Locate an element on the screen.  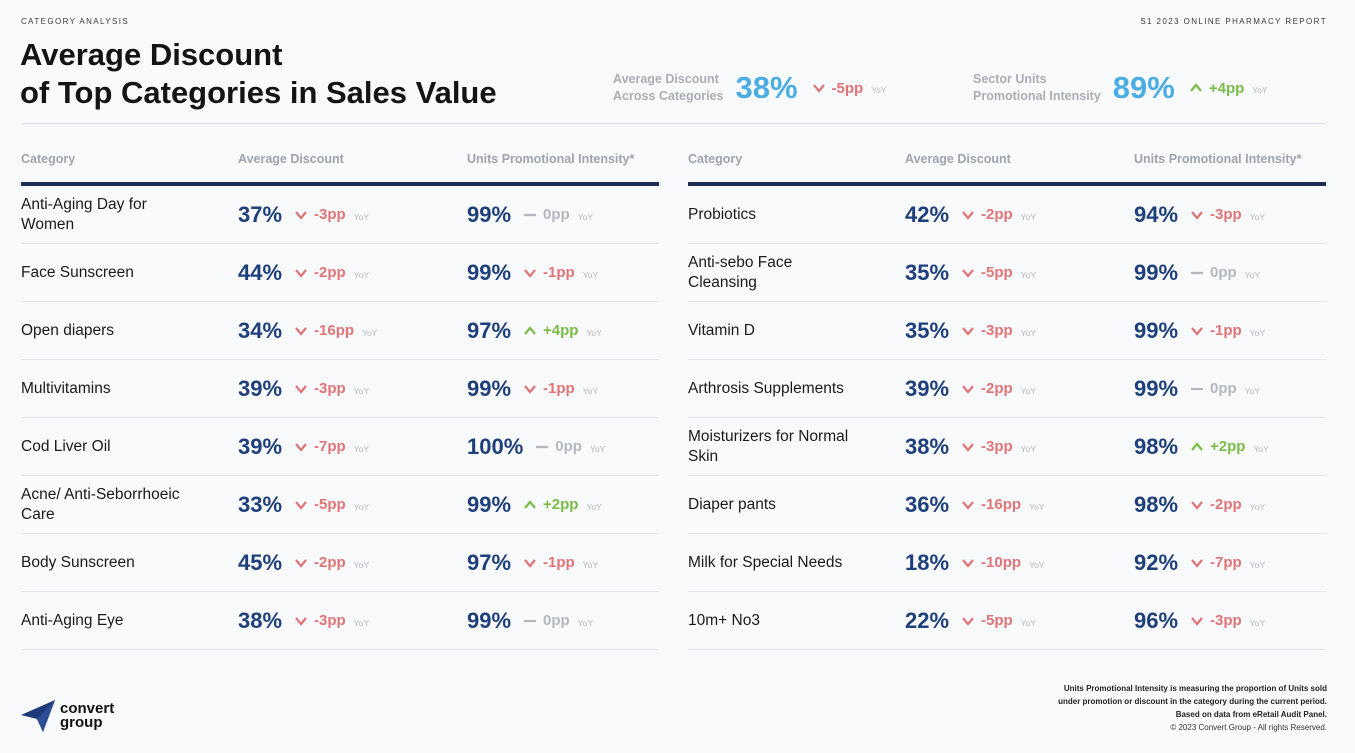
table-row: Diaper pants 36% -16pp YoY 98% -2pp YoY is located at coordinates (1007, 505).